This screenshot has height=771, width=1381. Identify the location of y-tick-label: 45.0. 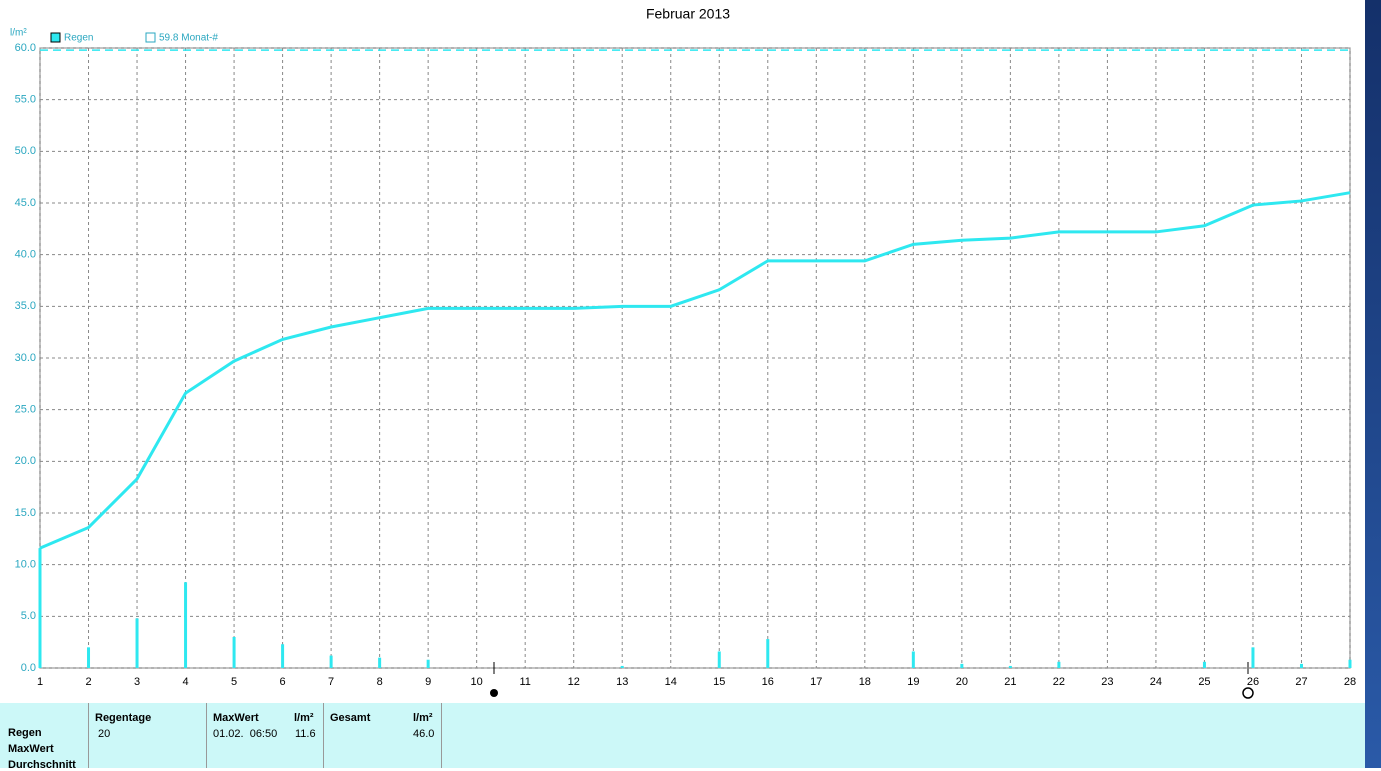
(25, 203).